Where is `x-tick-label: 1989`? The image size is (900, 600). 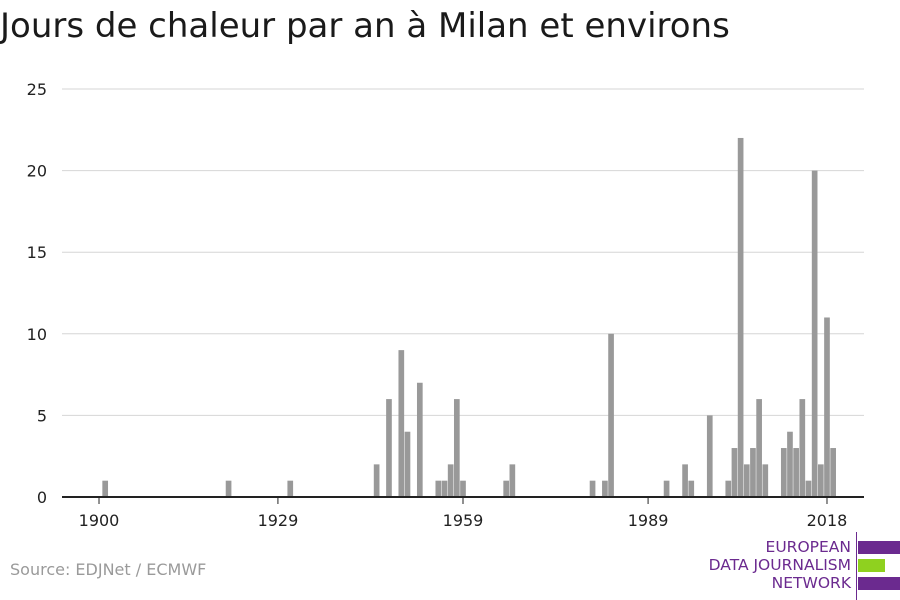
x-tick-label: 1989 is located at coordinates (648, 520).